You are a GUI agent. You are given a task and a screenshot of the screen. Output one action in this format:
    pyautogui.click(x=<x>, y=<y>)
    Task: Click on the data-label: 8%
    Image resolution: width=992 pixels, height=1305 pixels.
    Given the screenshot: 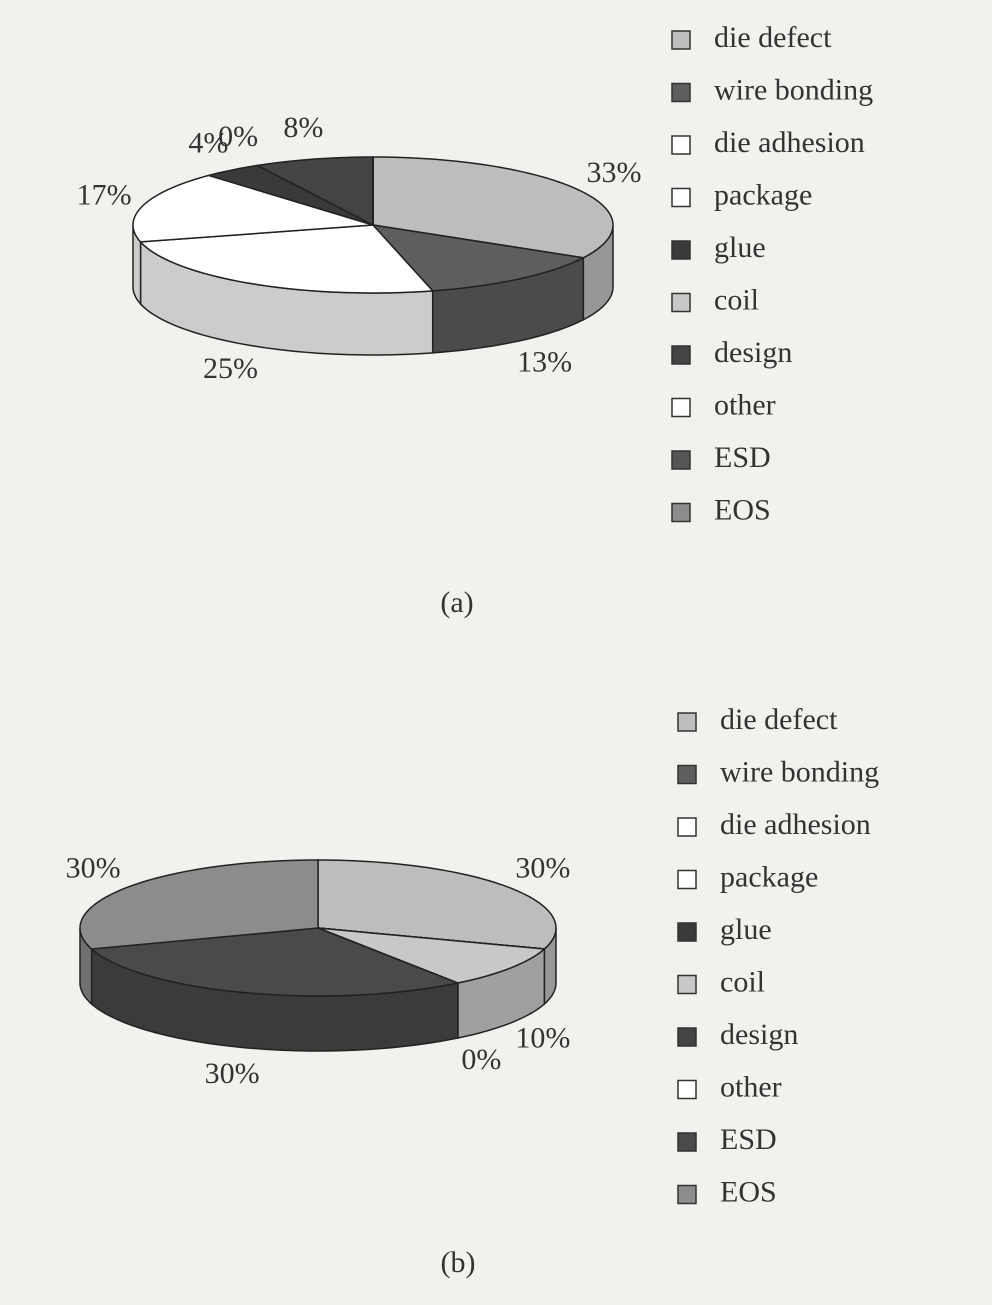 What is the action you would take?
    pyautogui.click(x=303, y=127)
    